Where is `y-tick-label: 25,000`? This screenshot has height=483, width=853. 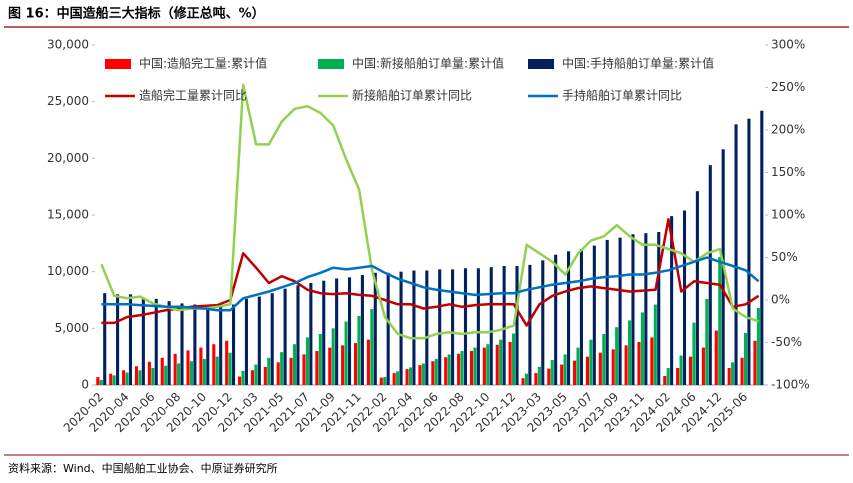 y-tick-label: 25,000 is located at coordinates (68, 101).